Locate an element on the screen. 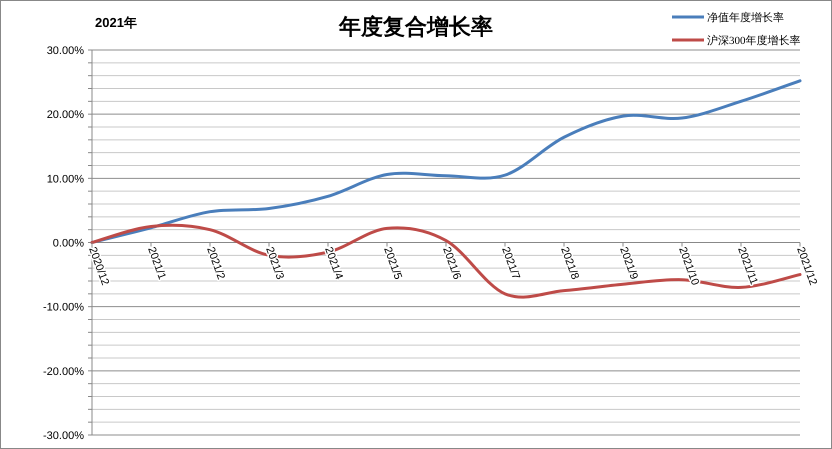 The image size is (832, 449). legend-label: 净值年度增长率 is located at coordinates (745, 17).